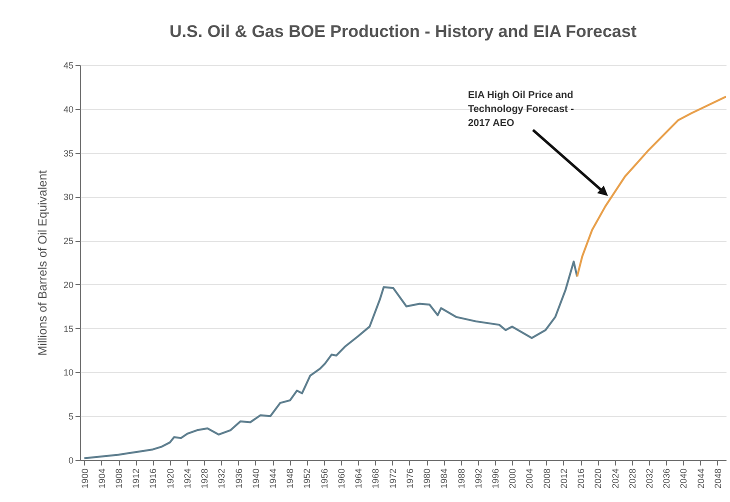  Describe the element at coordinates (136, 478) in the screenshot. I see `x-tick-label: 1912` at that location.